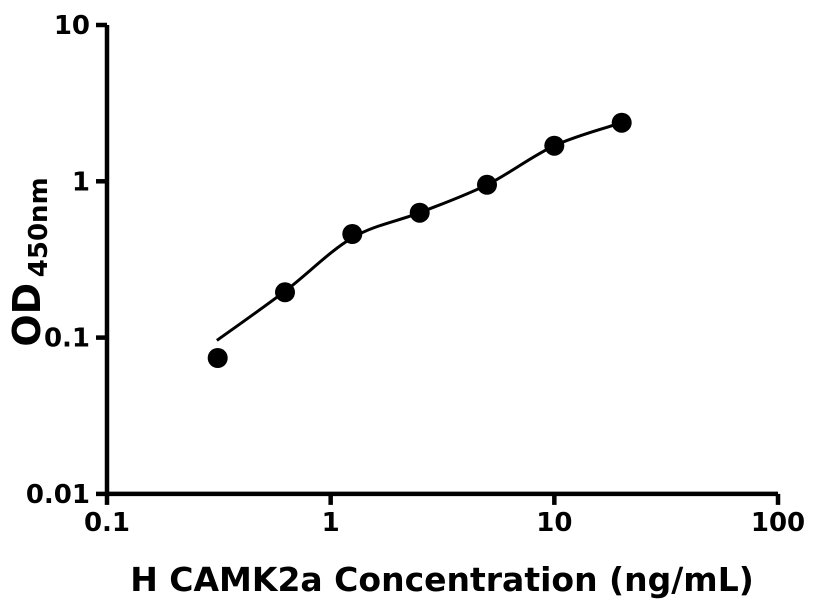  Describe the element at coordinates (67, 339) in the screenshot. I see `y-tick-label: 0.1` at that location.